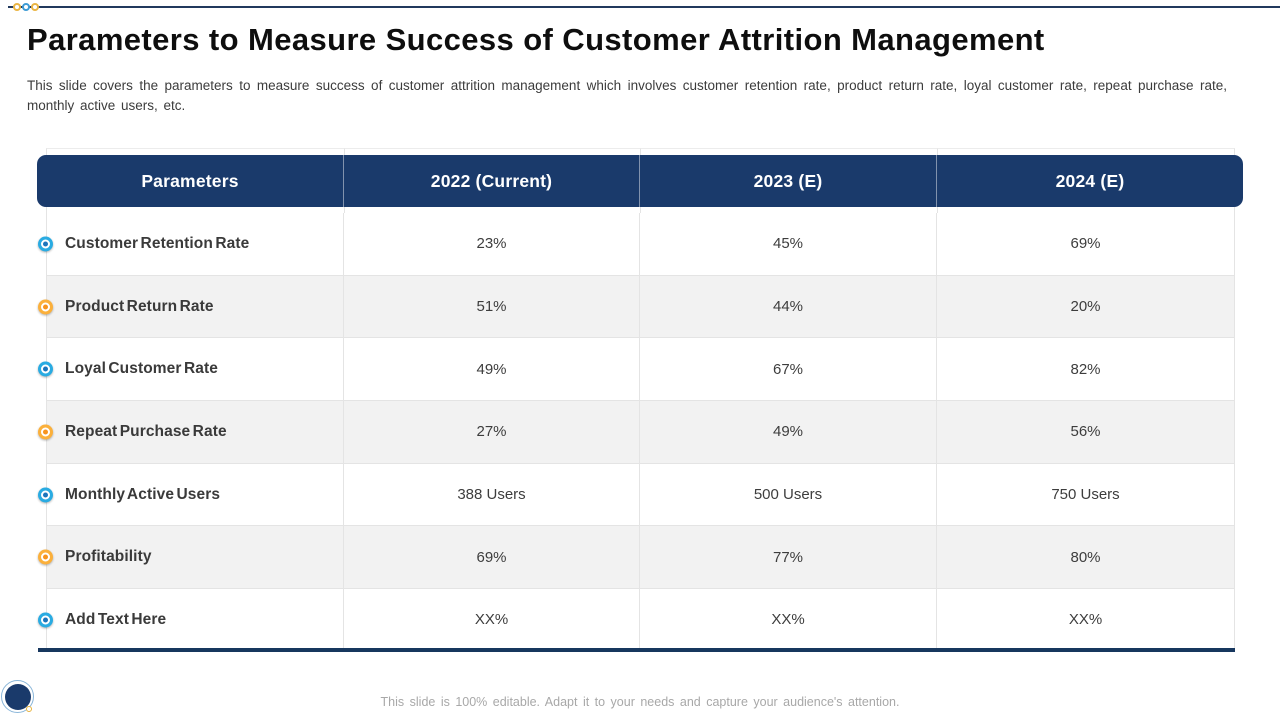 The height and width of the screenshot is (720, 1280). I want to click on table-row: Customer Retention Rate 23% 45% 69%, so click(636, 244).